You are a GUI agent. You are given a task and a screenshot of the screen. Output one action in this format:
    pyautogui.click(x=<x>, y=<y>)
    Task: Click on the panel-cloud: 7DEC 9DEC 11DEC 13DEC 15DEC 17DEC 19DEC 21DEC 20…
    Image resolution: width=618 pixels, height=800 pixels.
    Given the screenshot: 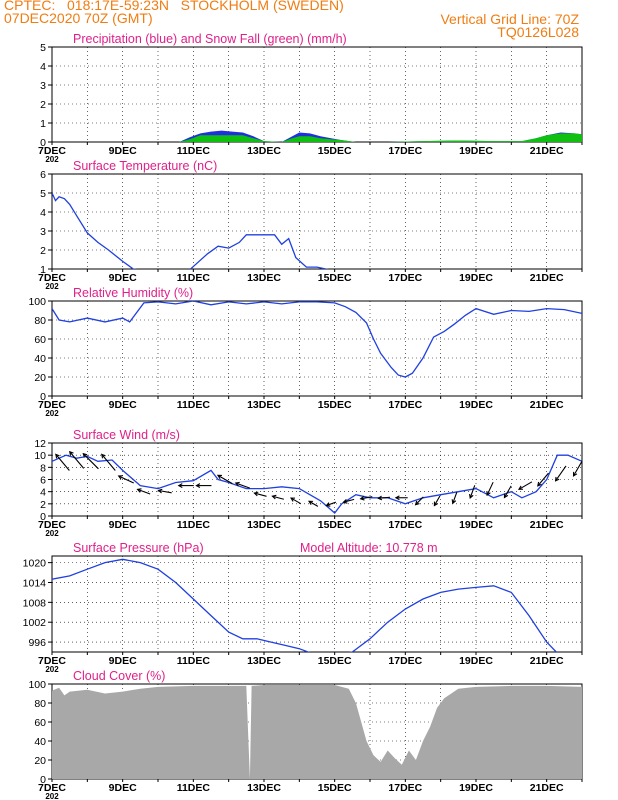 What is the action you would take?
    pyautogui.click(x=305, y=734)
    